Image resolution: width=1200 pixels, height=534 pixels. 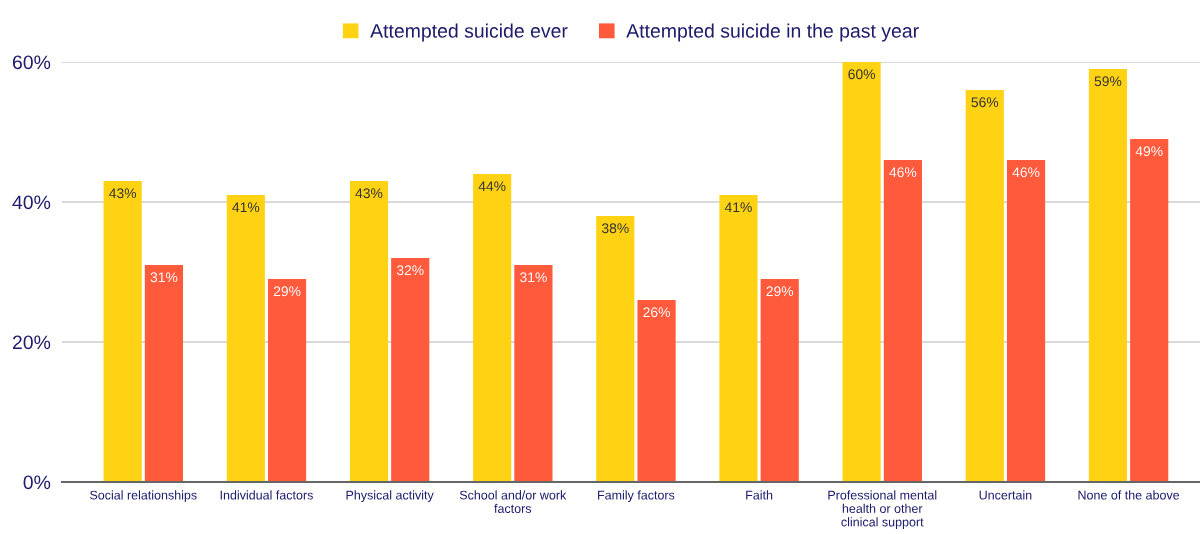 I want to click on x-tick-label: Faith, so click(x=759, y=495).